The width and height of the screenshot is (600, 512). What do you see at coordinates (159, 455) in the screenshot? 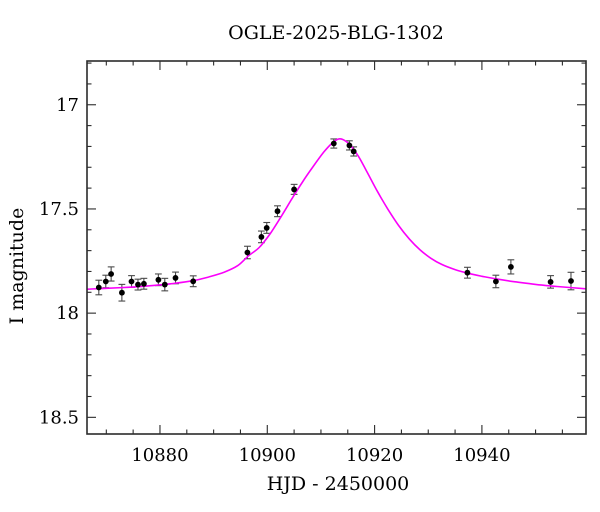
I see `x-tick-label: 10880` at bounding box center [159, 455].